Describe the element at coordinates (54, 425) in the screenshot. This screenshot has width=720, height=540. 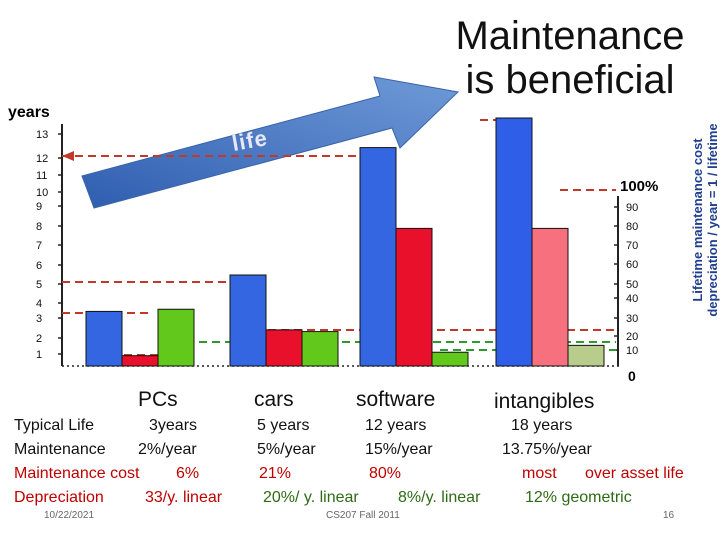
I see `row-life-label: Typical Life` at that location.